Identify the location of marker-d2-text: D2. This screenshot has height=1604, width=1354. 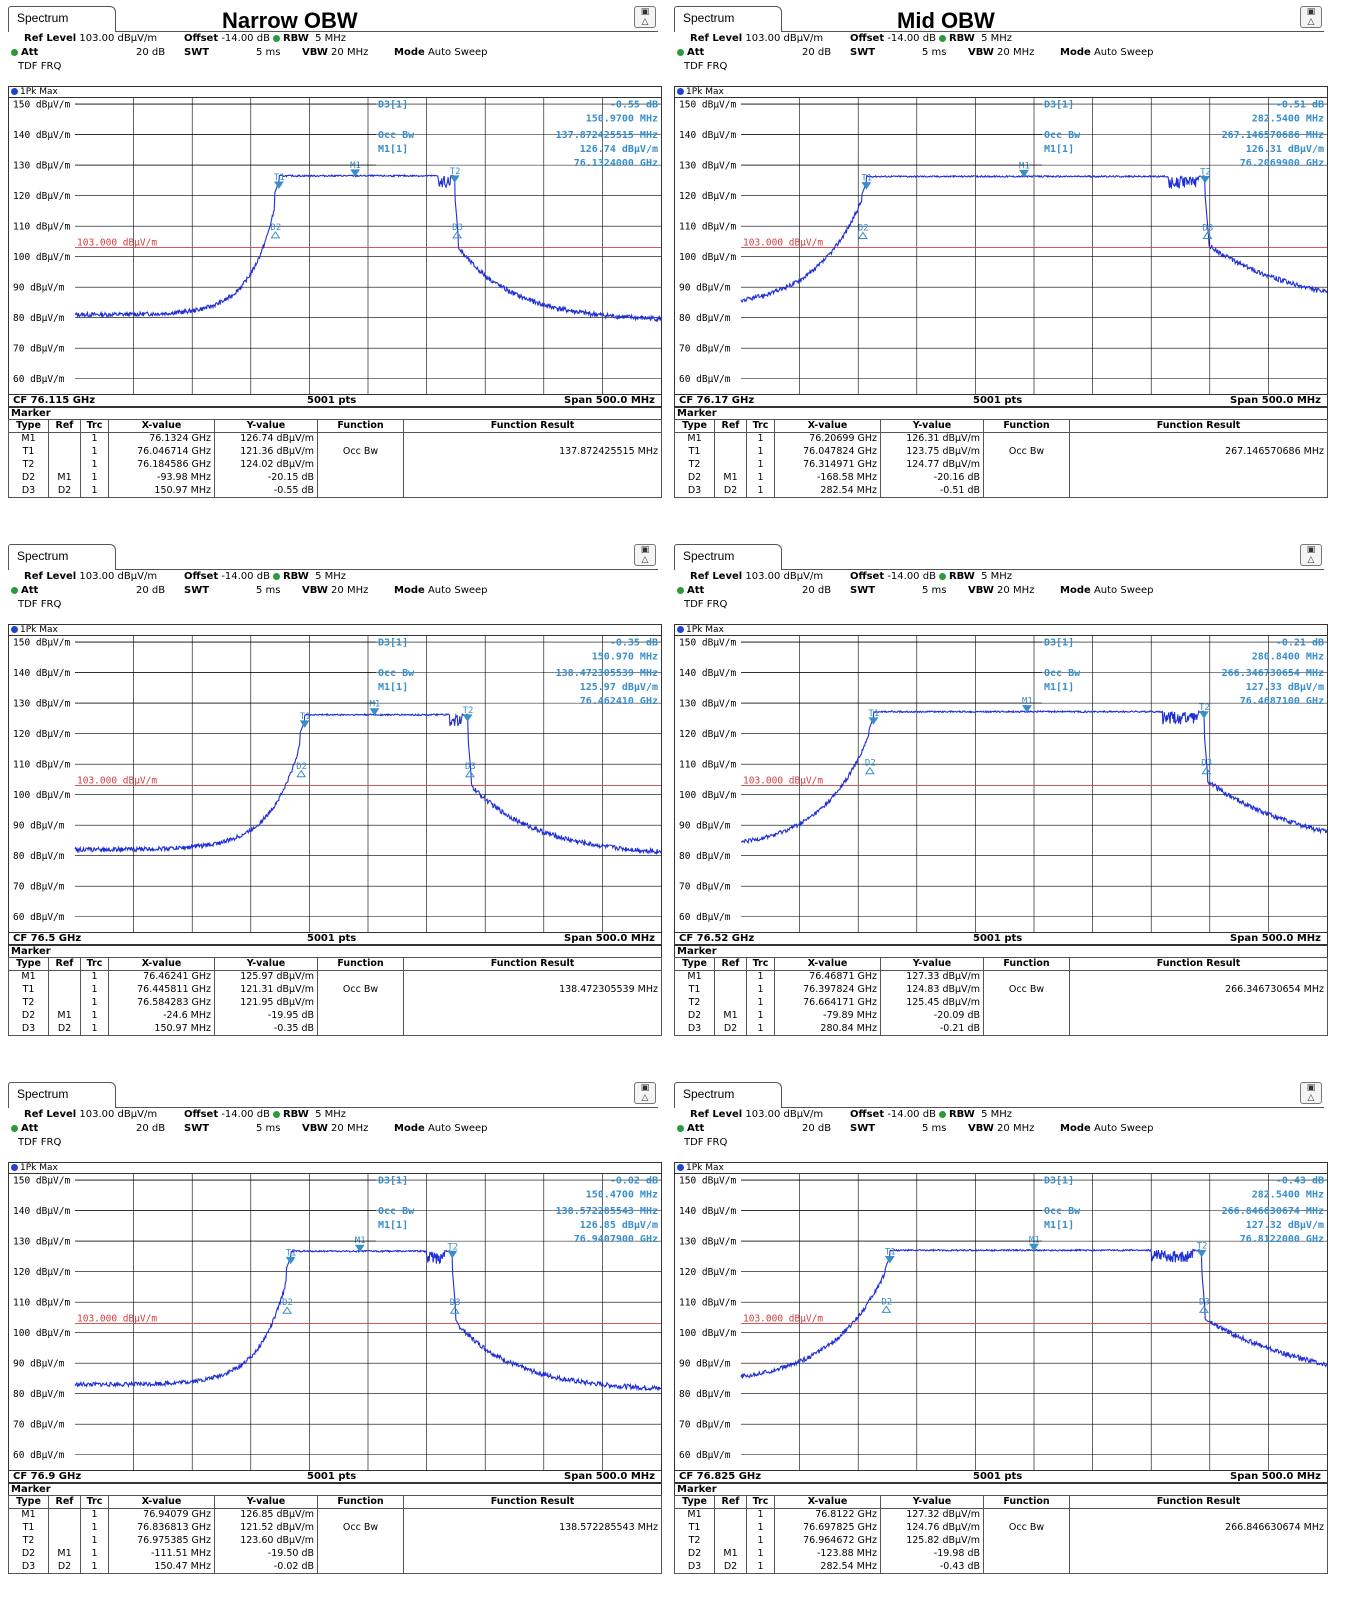
(301, 767).